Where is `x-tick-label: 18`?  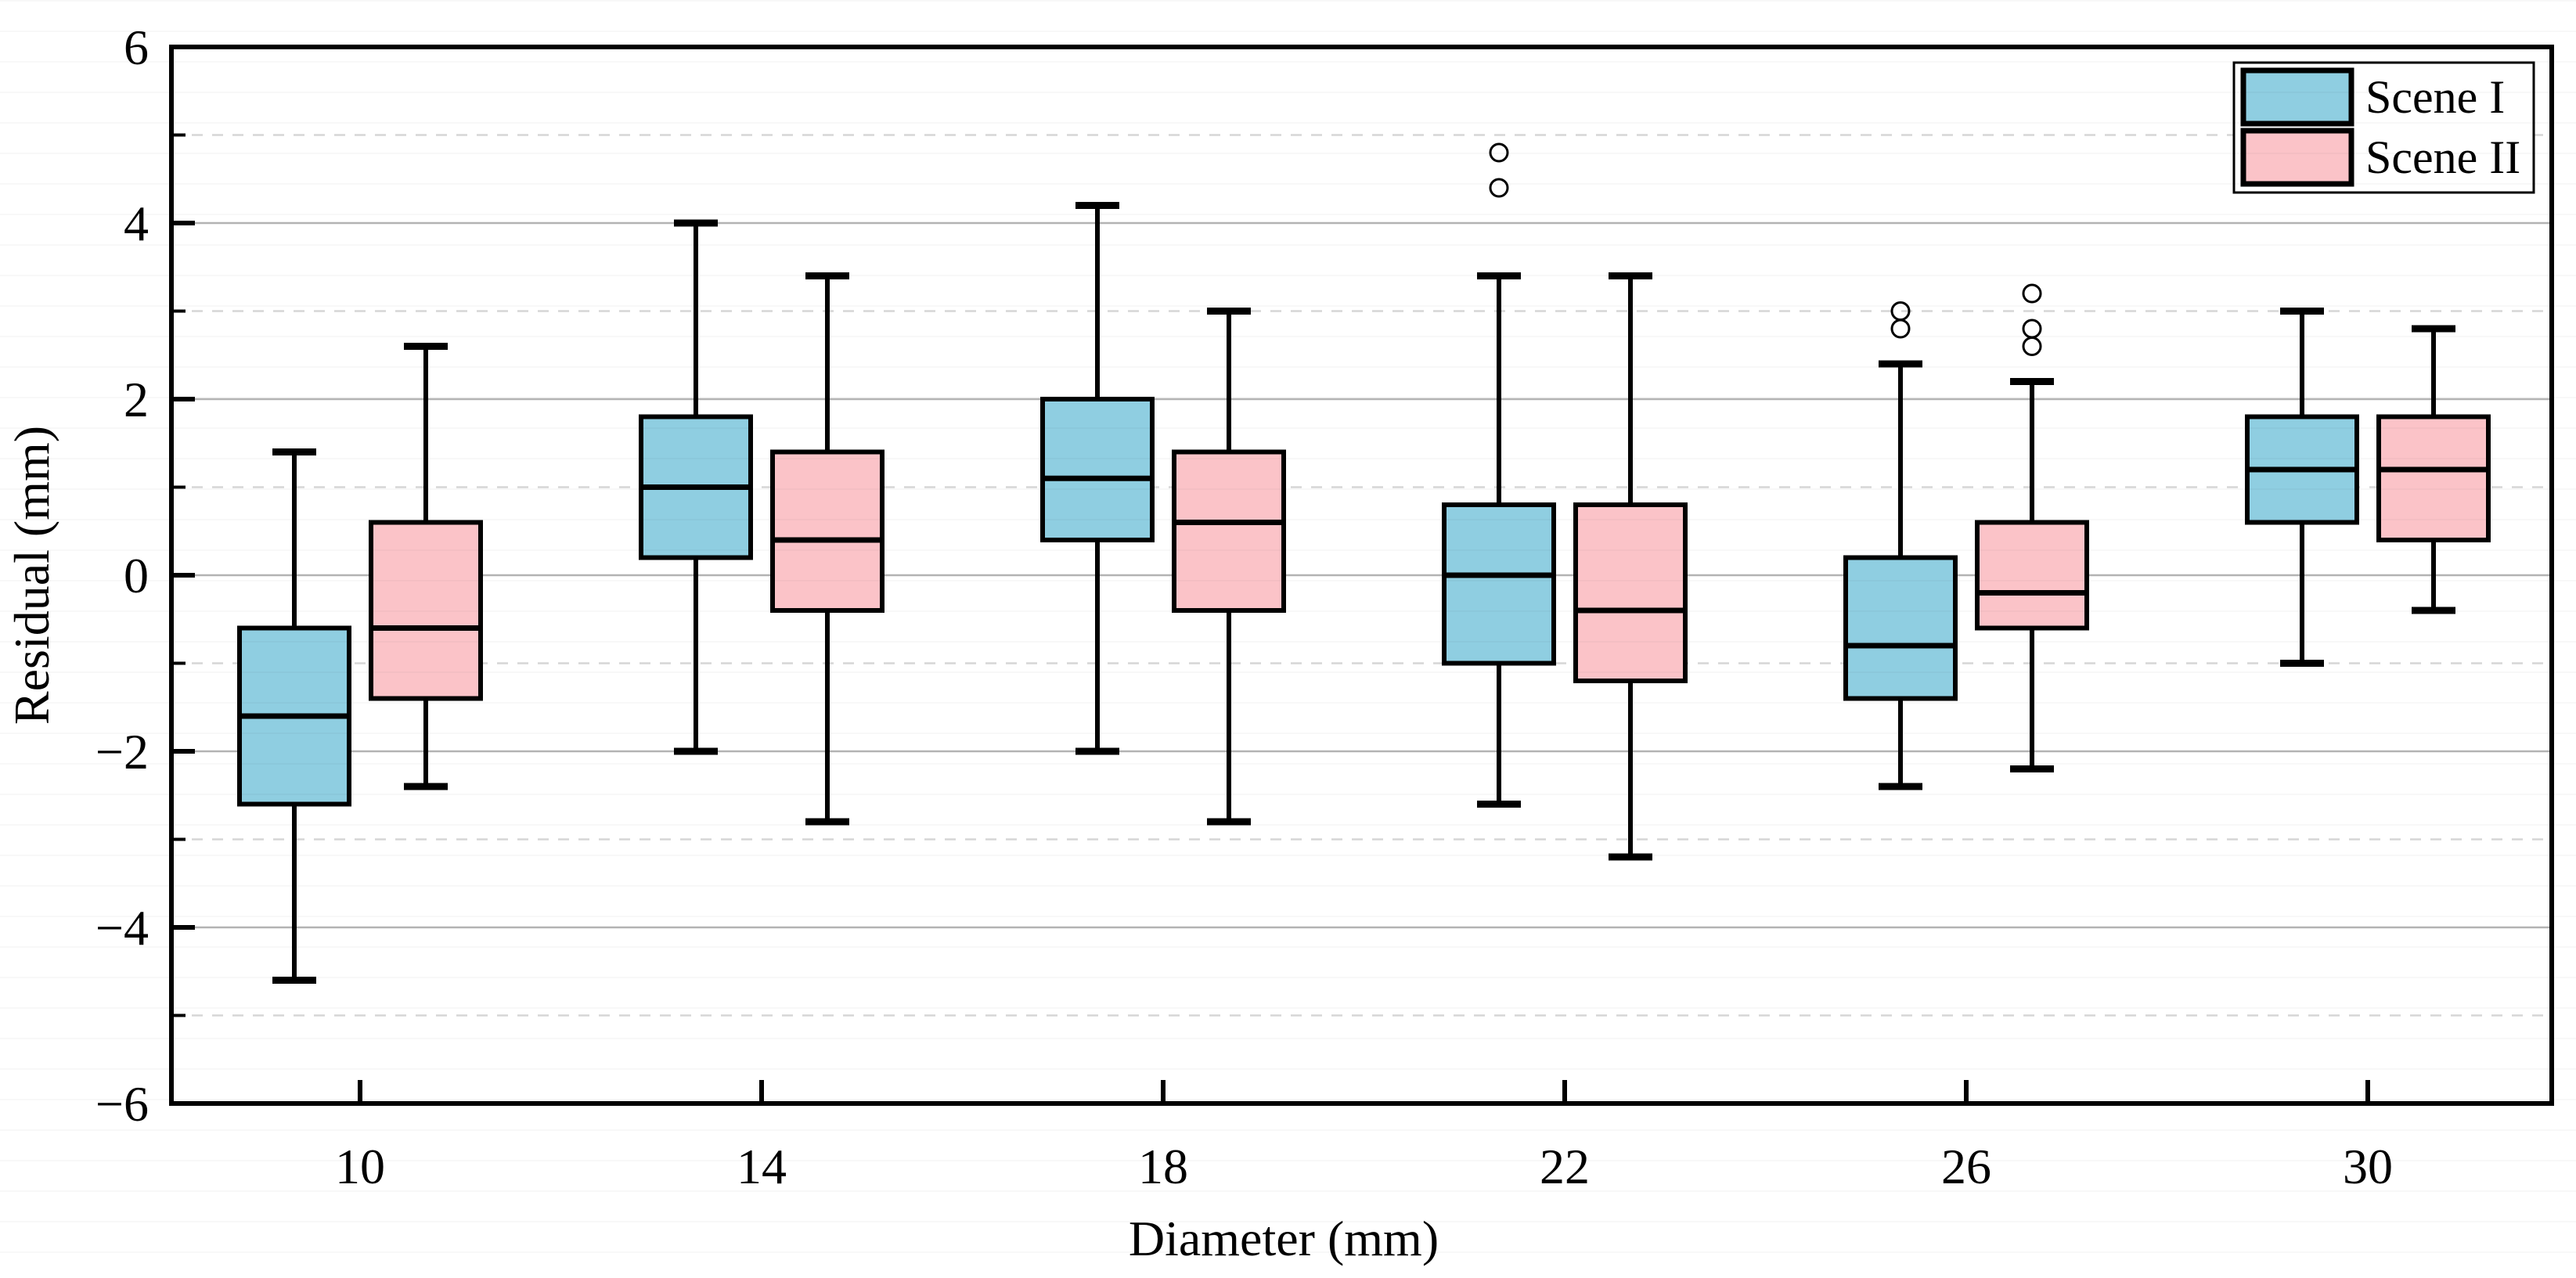
x-tick-label: 18 is located at coordinates (1163, 1166).